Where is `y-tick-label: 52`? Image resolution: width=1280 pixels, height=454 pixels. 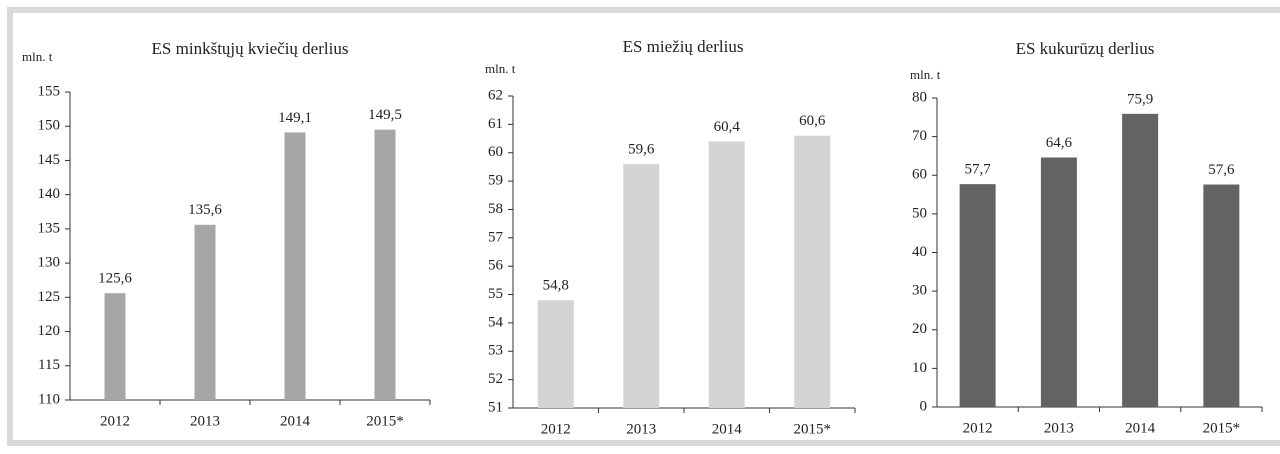
y-tick-label: 52 is located at coordinates (495, 379).